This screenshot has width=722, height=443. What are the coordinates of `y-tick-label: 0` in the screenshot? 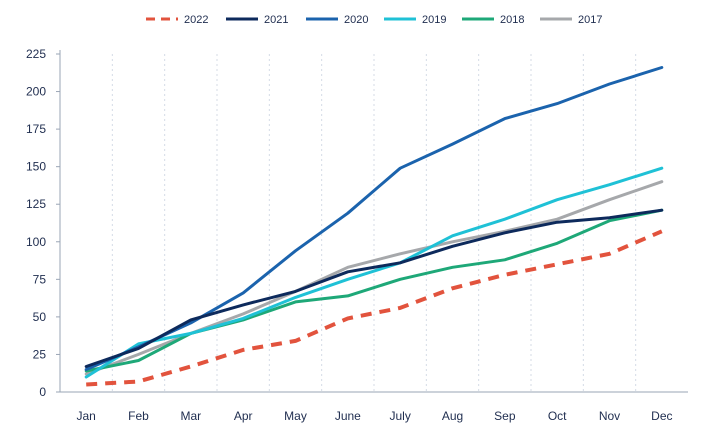 It's located at (42, 392).